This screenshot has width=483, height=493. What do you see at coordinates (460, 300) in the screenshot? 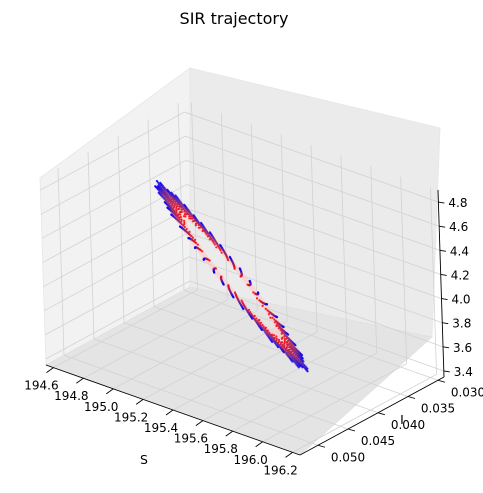
I see `z-tick-label: 4.0` at bounding box center [460, 300].